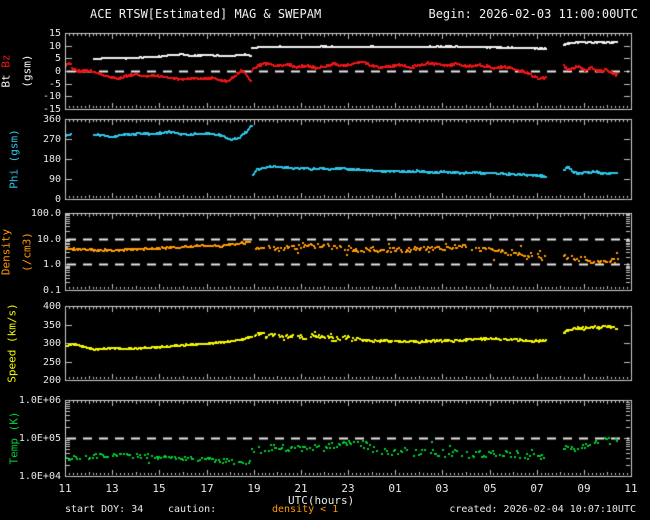 This screenshot has height=520, width=650. What do you see at coordinates (57, 58) in the screenshot?
I see `y-tick-label: 5` at bounding box center [57, 58].